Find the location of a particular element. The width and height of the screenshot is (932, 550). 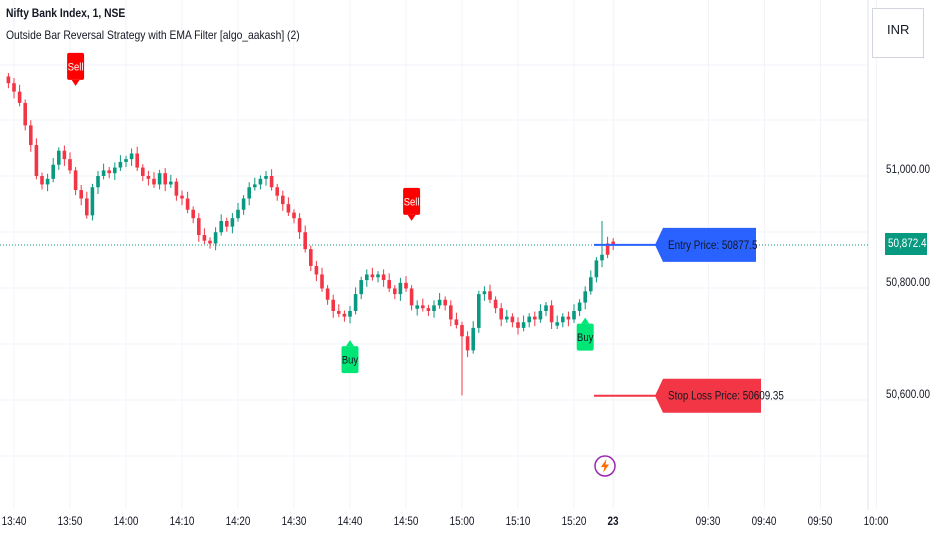

alert-flash-icon is located at coordinates (605, 466).